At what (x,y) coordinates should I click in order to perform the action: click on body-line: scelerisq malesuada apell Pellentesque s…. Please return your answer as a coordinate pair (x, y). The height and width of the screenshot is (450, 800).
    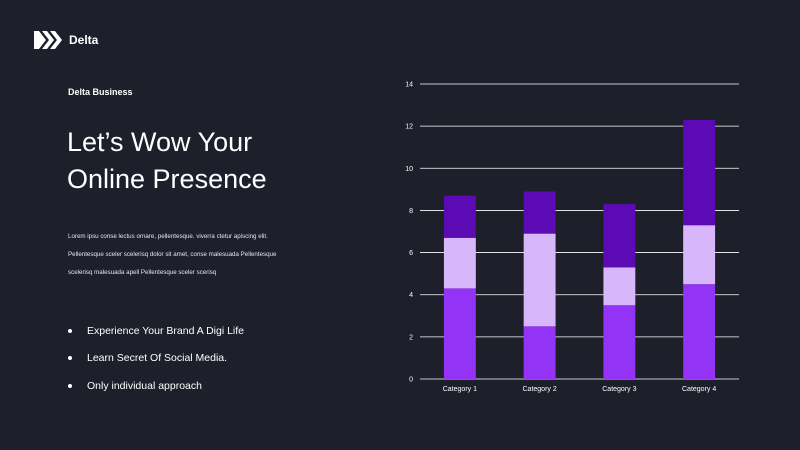
    Looking at the image, I should click on (142, 272).